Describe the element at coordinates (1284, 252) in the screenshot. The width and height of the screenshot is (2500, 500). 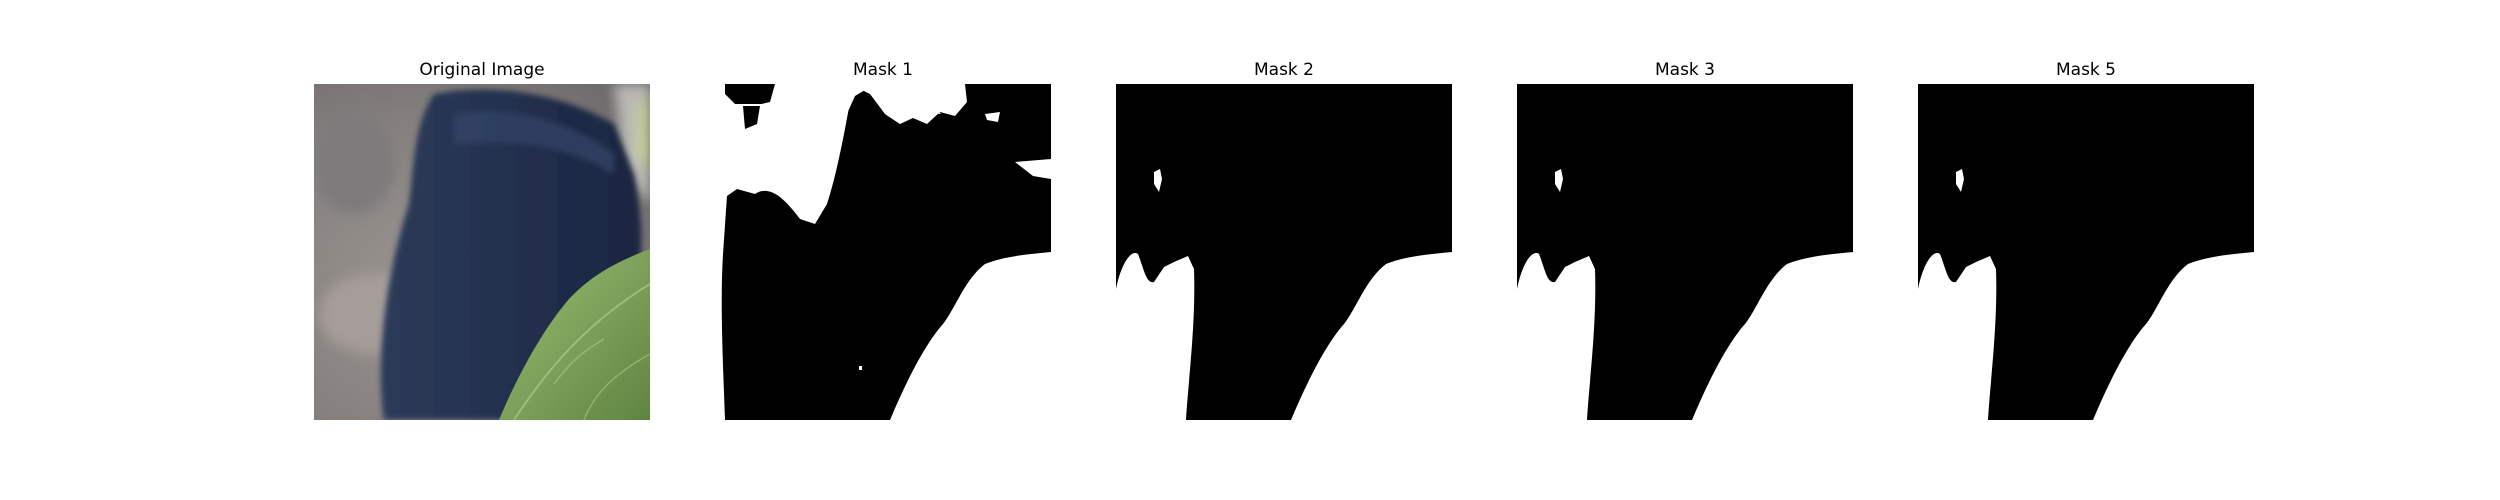
I see `mask-2-image` at that location.